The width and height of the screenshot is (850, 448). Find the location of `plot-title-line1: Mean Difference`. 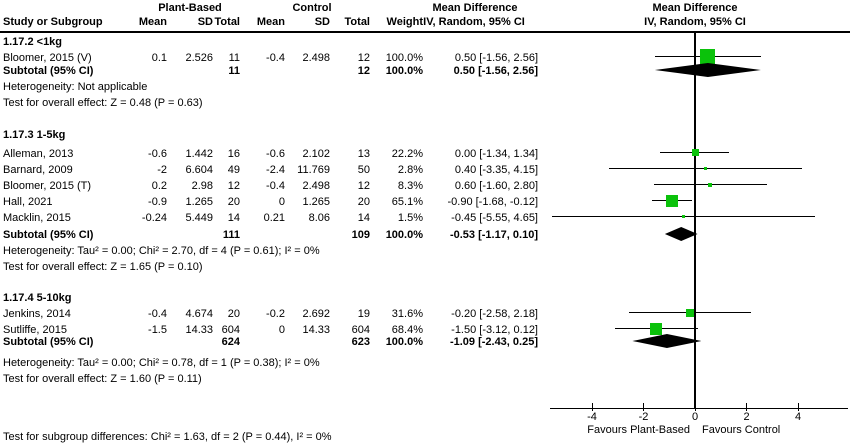

plot-title-line1: Mean Difference is located at coordinates (695, 8).